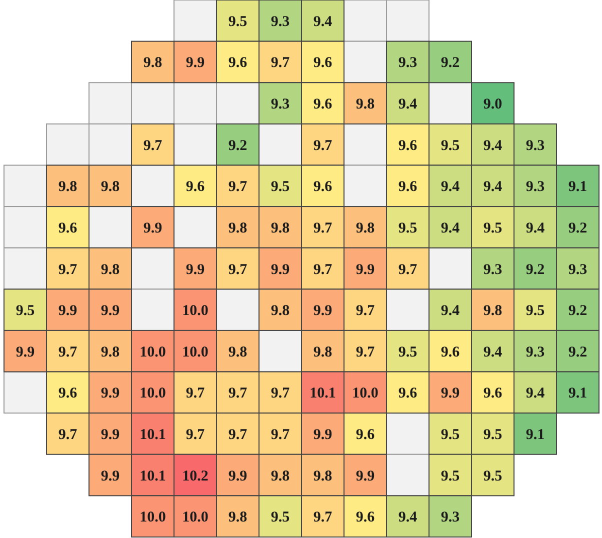 This screenshot has width=602, height=538. What do you see at coordinates (492, 104) in the screenshot?
I see `data-label: 9.0` at bounding box center [492, 104].